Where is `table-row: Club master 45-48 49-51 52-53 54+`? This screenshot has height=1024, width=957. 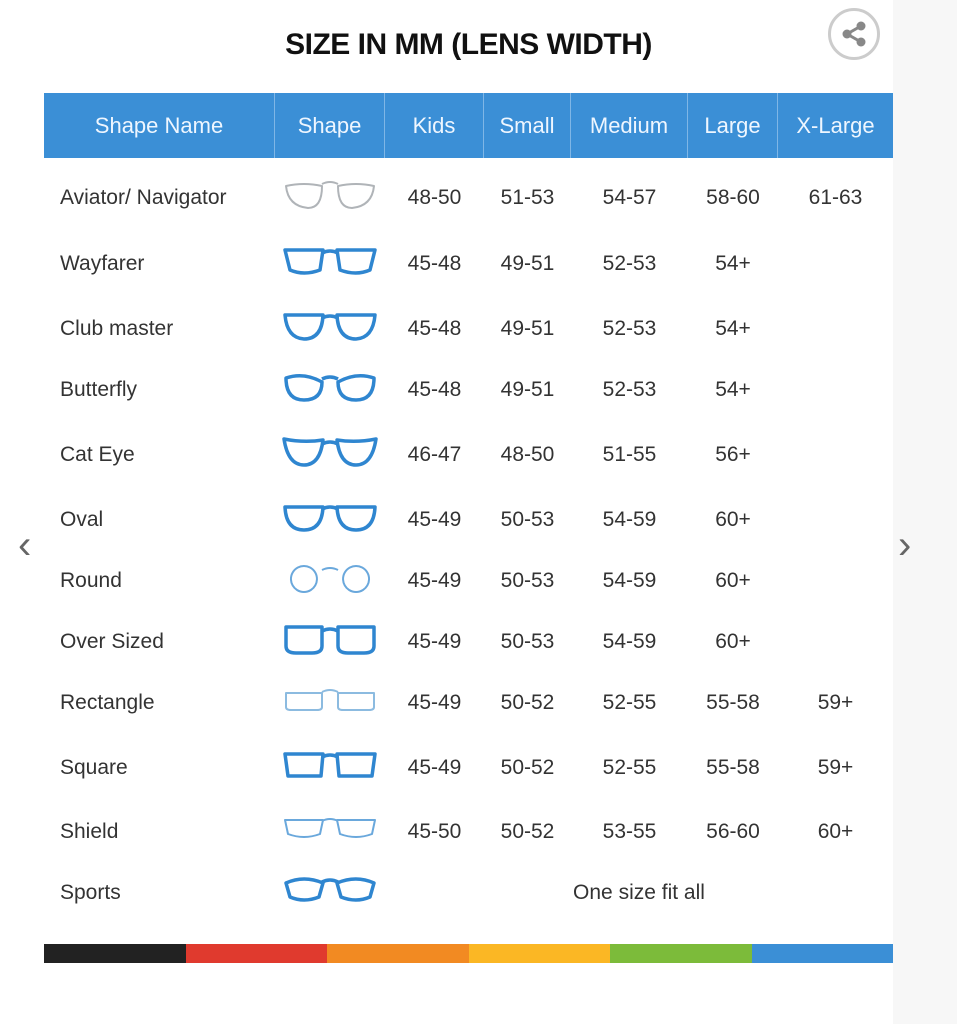
table-row: Club master 45-48 49-51 52-53 54+ is located at coordinates (468, 329).